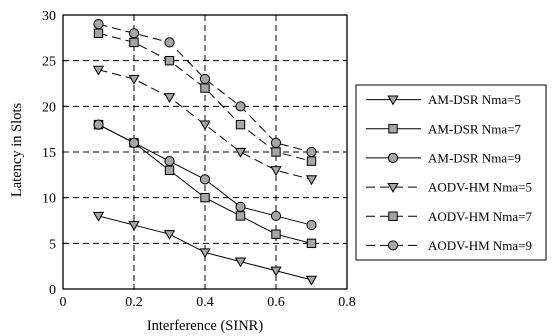 Image resolution: width=555 pixels, height=336 pixels. I want to click on y-tick-label: 30, so click(49, 16).